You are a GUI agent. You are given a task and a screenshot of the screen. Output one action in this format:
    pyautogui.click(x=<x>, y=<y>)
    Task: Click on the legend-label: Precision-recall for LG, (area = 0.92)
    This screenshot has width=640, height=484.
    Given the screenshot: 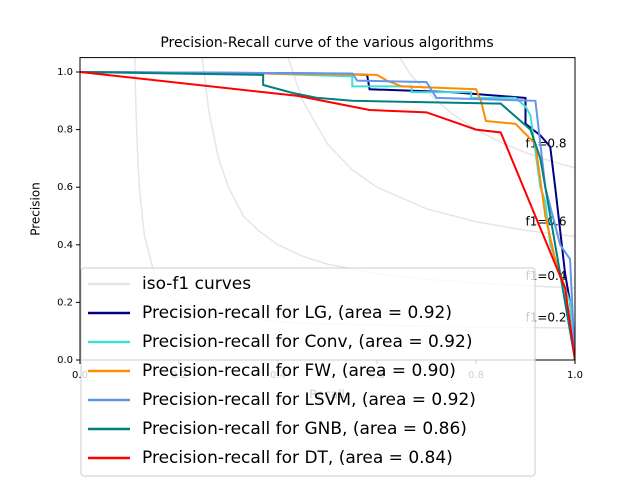 What is the action you would take?
    pyautogui.click(x=297, y=313)
    